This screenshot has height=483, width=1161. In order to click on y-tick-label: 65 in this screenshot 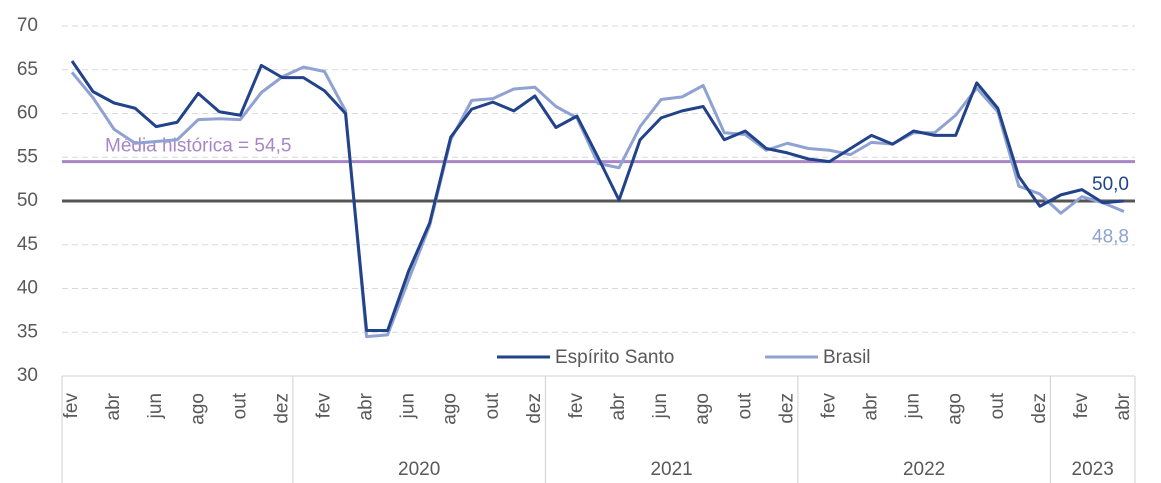, I will do `click(27, 69)`.